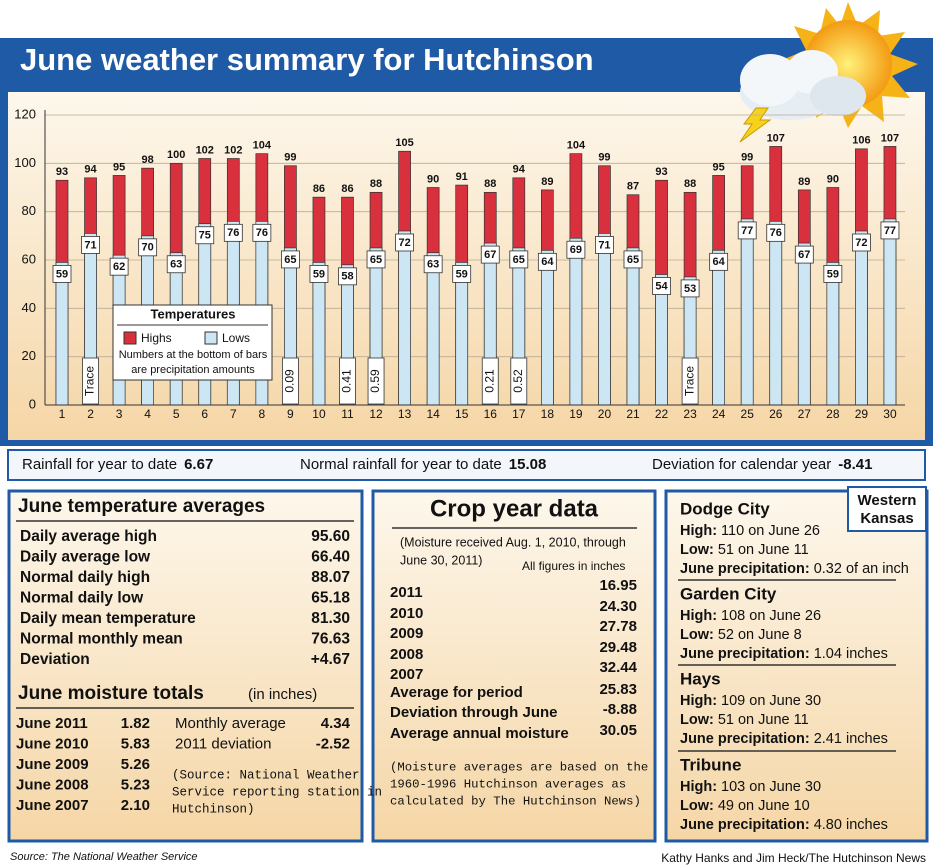 This screenshot has height=867, width=933. I want to click on x-tick-label: 24, so click(719, 414).